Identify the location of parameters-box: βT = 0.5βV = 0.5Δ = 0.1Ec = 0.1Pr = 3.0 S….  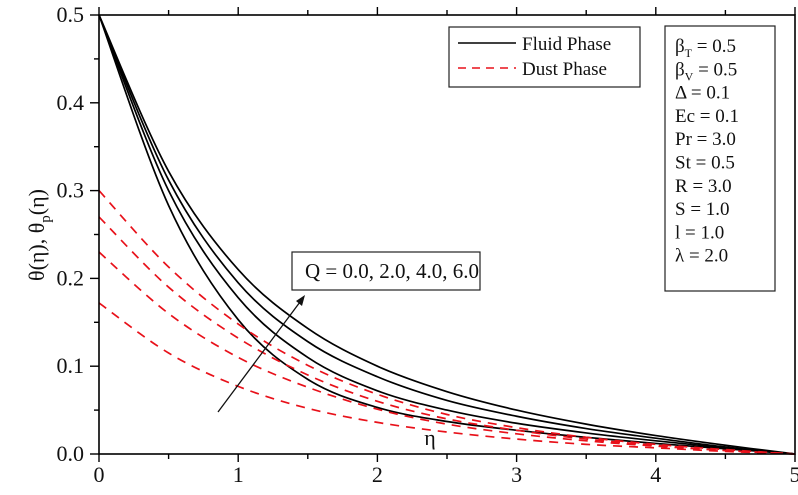
(720, 158).